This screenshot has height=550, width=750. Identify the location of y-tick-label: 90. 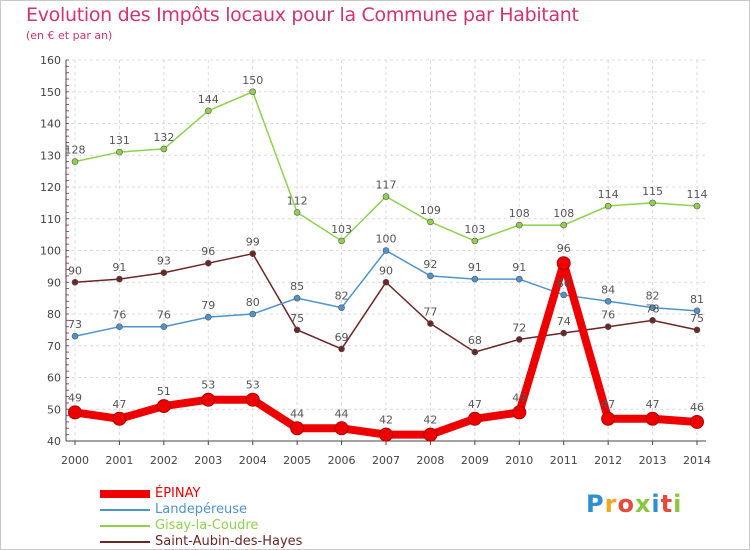
(54, 282).